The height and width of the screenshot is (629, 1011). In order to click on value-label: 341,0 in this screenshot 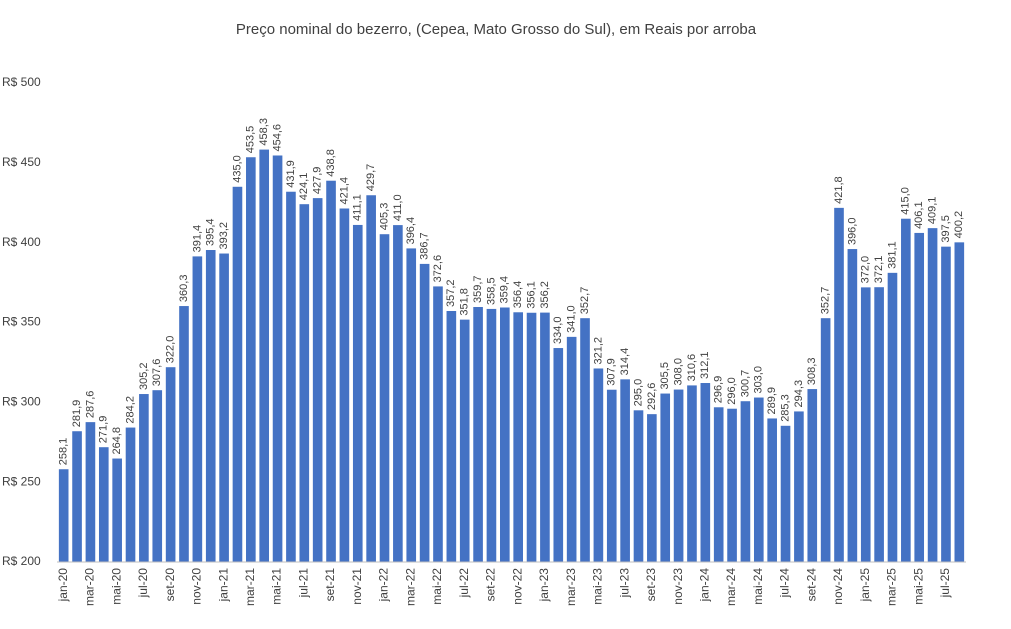, I will do `click(572, 319)`.